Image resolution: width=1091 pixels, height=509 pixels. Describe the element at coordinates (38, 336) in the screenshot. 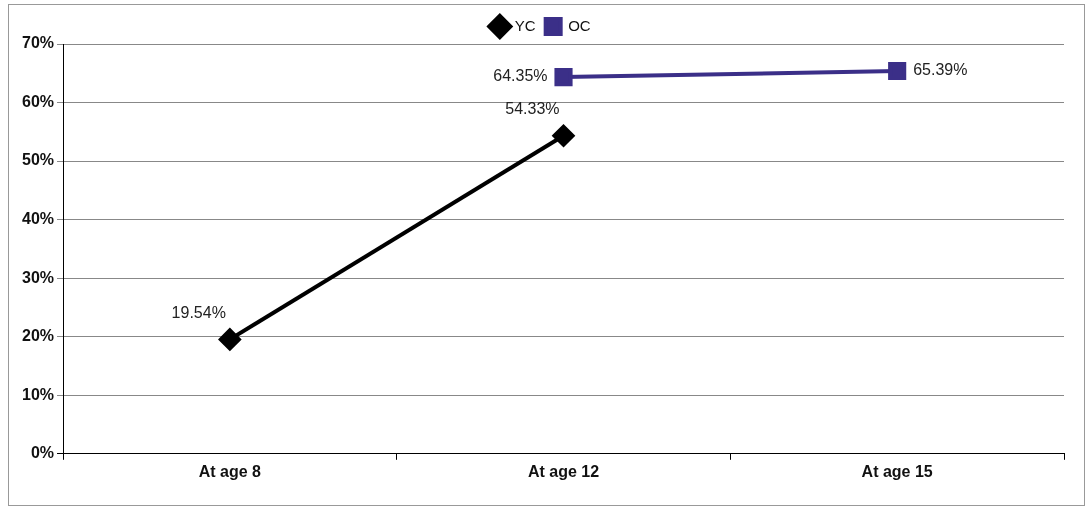

I see `y-tick-label: 20%` at that location.